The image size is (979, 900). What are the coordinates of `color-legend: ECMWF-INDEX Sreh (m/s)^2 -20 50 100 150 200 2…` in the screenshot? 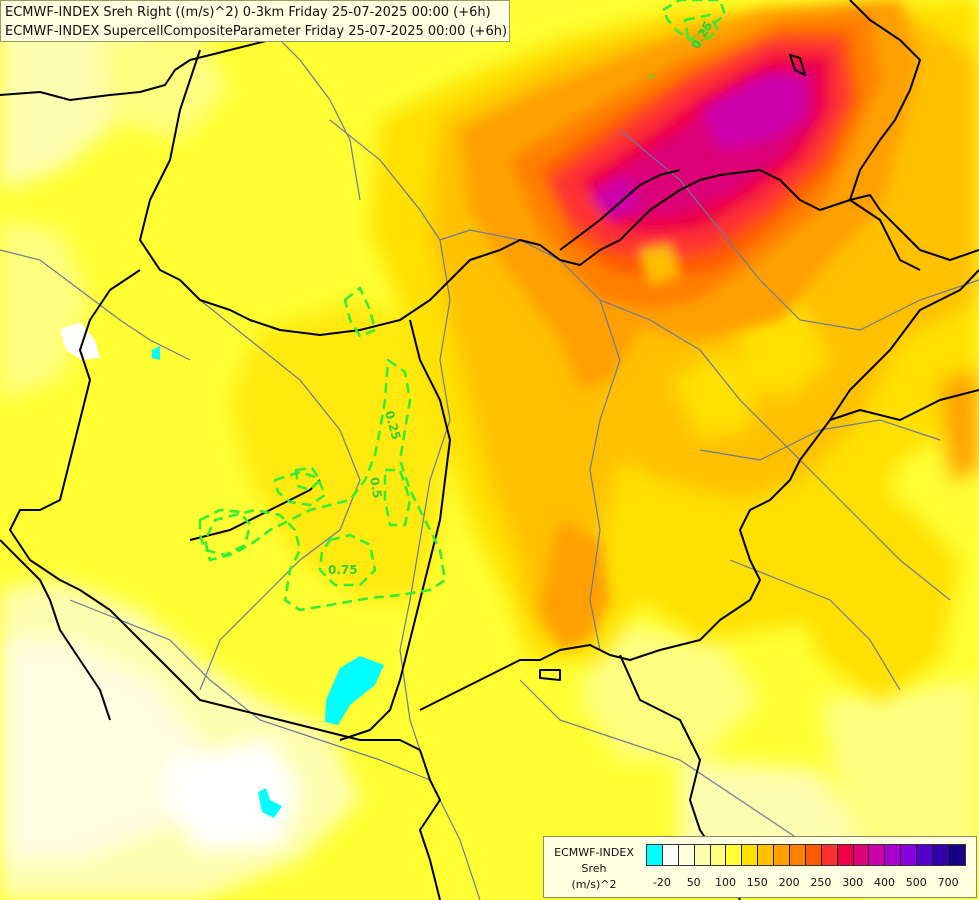 It's located at (760, 867).